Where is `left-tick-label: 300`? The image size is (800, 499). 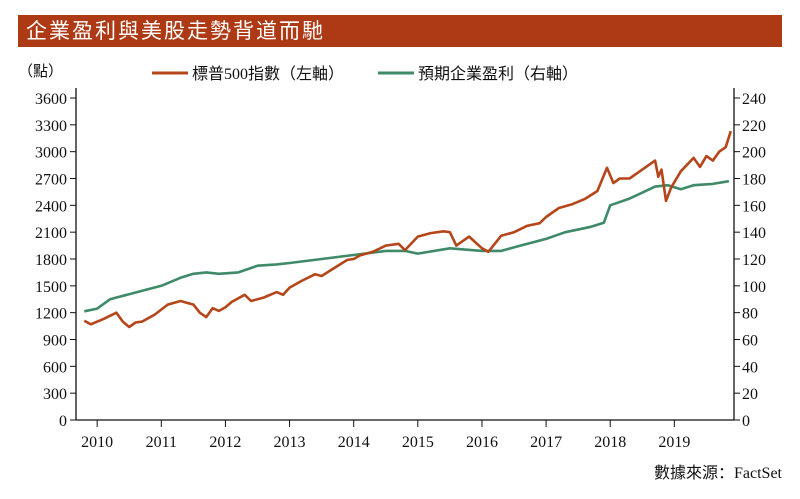
left-tick-label: 300 is located at coordinates (55, 394).